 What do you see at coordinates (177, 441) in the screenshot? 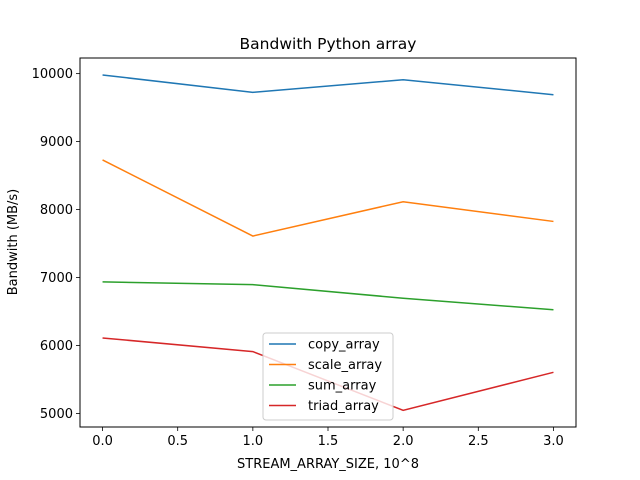
I see `x-tick-label: 0.5` at bounding box center [177, 441].